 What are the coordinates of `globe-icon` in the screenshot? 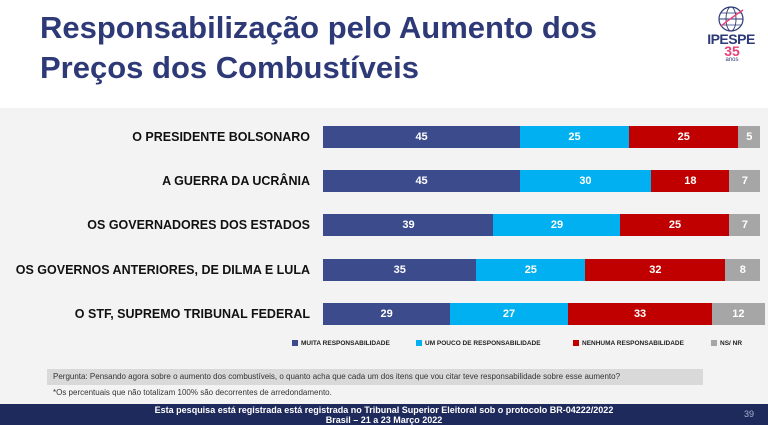 It's located at (731, 19).